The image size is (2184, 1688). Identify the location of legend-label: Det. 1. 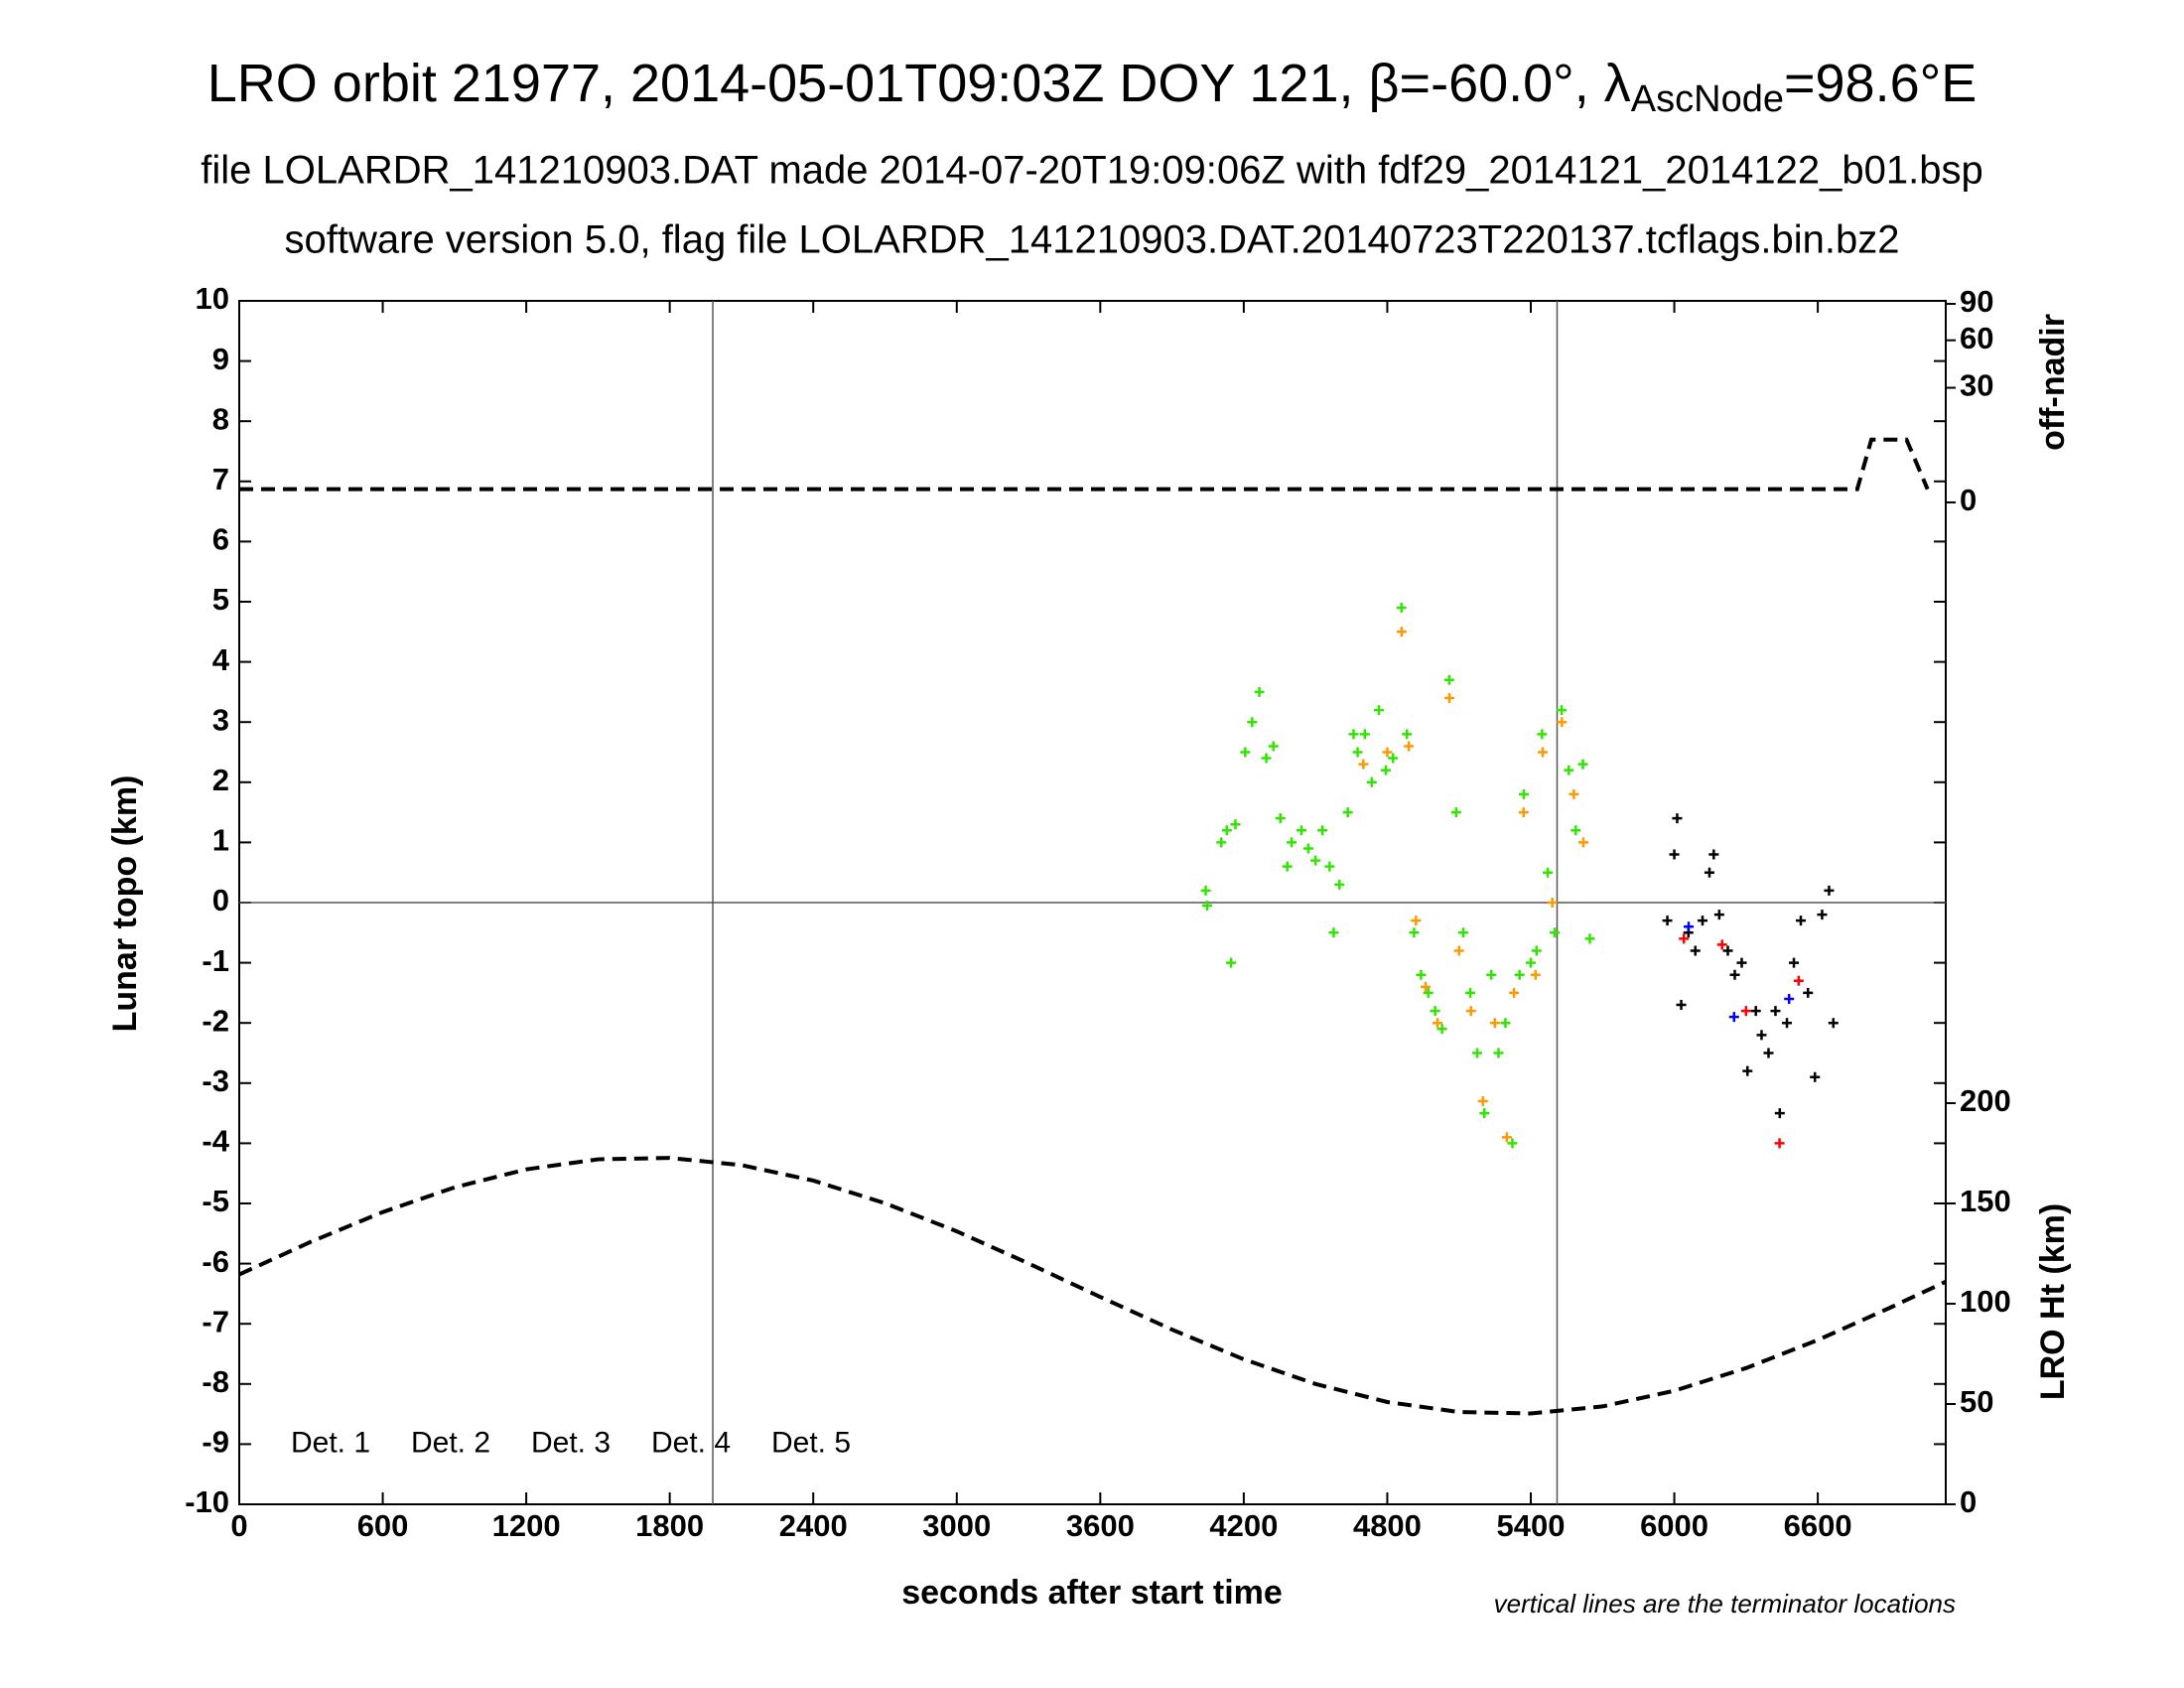
(330, 1442).